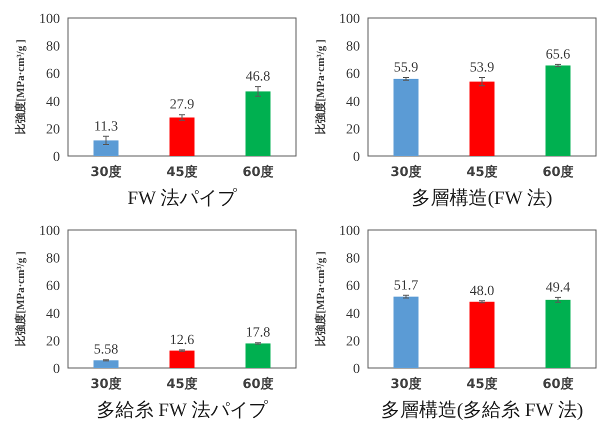 Image resolution: width=600 pixels, height=425 pixels. I want to click on data-label: 51.7, so click(406, 286).